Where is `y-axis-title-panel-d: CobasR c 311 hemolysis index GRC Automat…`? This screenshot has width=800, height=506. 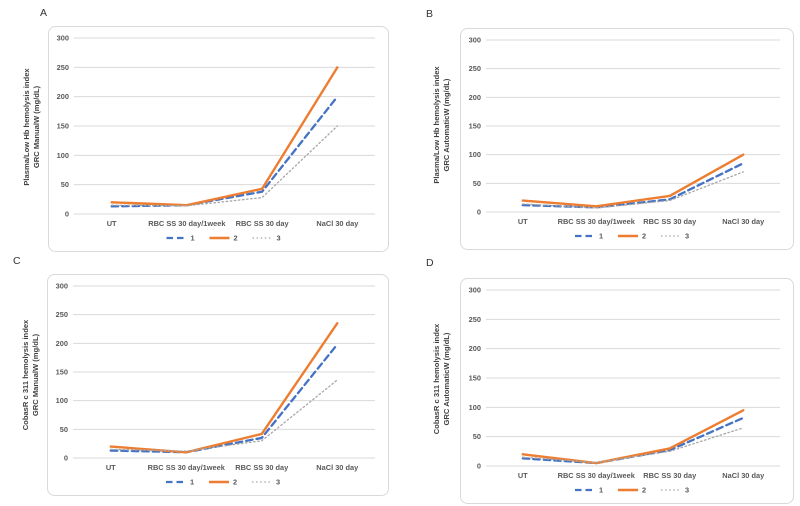
y-axis-title-panel-d: CobasR c 311 hemolysis index GRC Automat… is located at coordinates (443, 379).